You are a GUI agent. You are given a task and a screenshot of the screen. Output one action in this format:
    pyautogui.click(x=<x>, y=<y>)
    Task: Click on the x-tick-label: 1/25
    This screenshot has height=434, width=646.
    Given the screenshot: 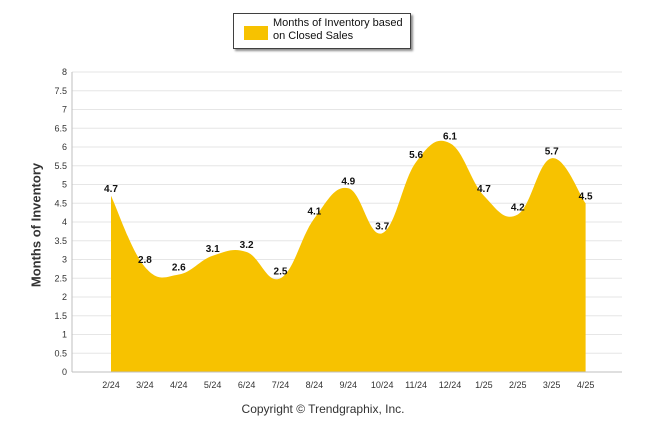 What is the action you would take?
    pyautogui.click(x=484, y=385)
    